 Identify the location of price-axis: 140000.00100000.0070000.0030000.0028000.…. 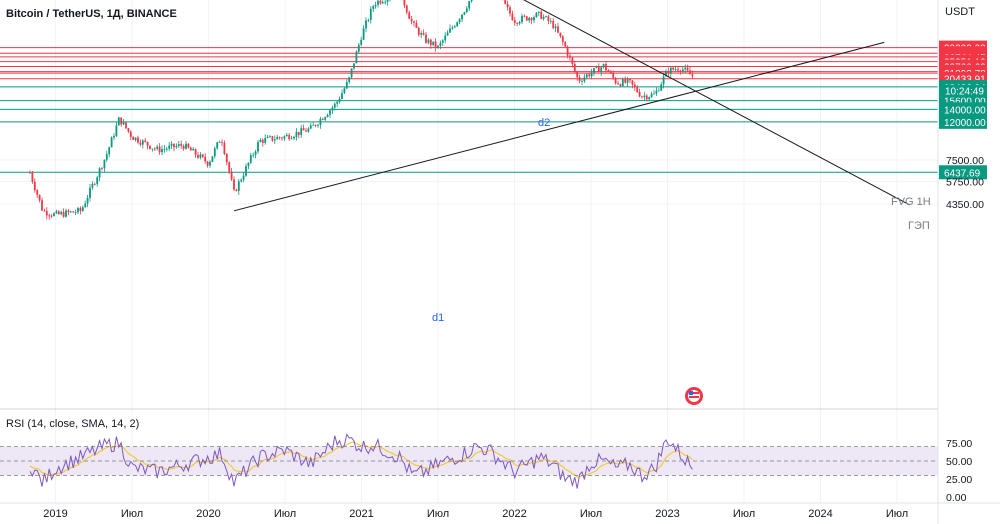
(967, 252).